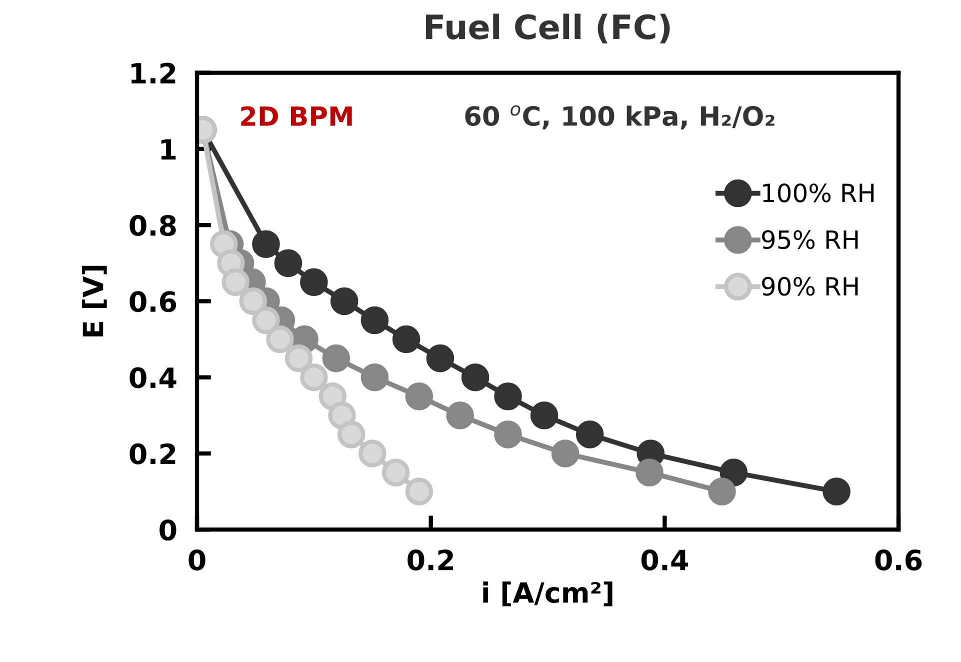 This screenshot has width=961, height=662. What do you see at coordinates (898, 560) in the screenshot?
I see `x-tick-label: 0.6` at bounding box center [898, 560].